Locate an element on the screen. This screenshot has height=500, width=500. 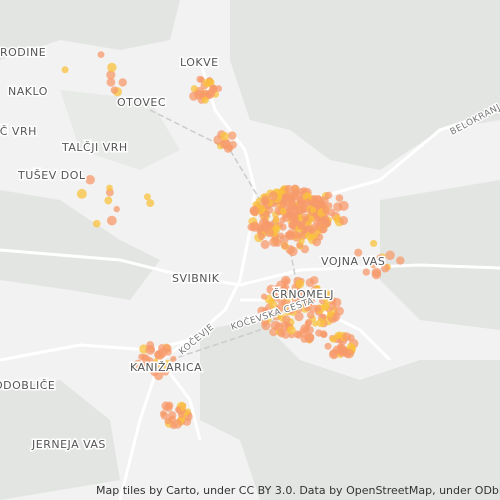
place-label: JERNEJA VAS is located at coordinates (68, 444).